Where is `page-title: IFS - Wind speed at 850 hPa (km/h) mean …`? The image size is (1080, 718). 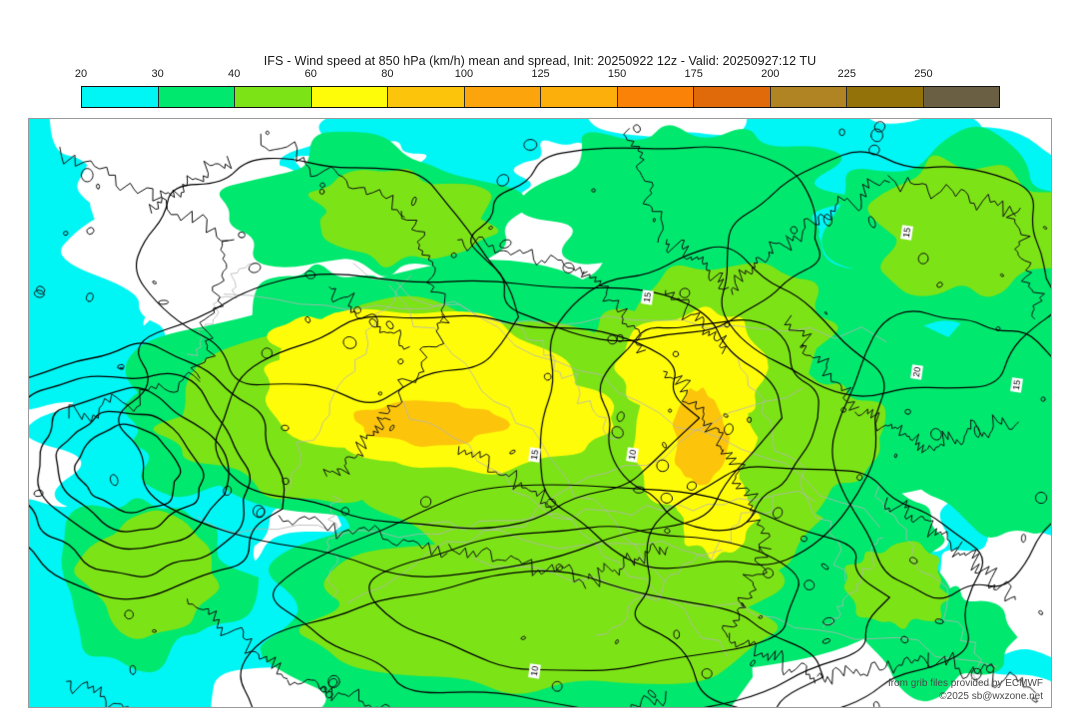 page-title: IFS - Wind speed at 850 hPa (km/h) mean … is located at coordinates (540, 61).